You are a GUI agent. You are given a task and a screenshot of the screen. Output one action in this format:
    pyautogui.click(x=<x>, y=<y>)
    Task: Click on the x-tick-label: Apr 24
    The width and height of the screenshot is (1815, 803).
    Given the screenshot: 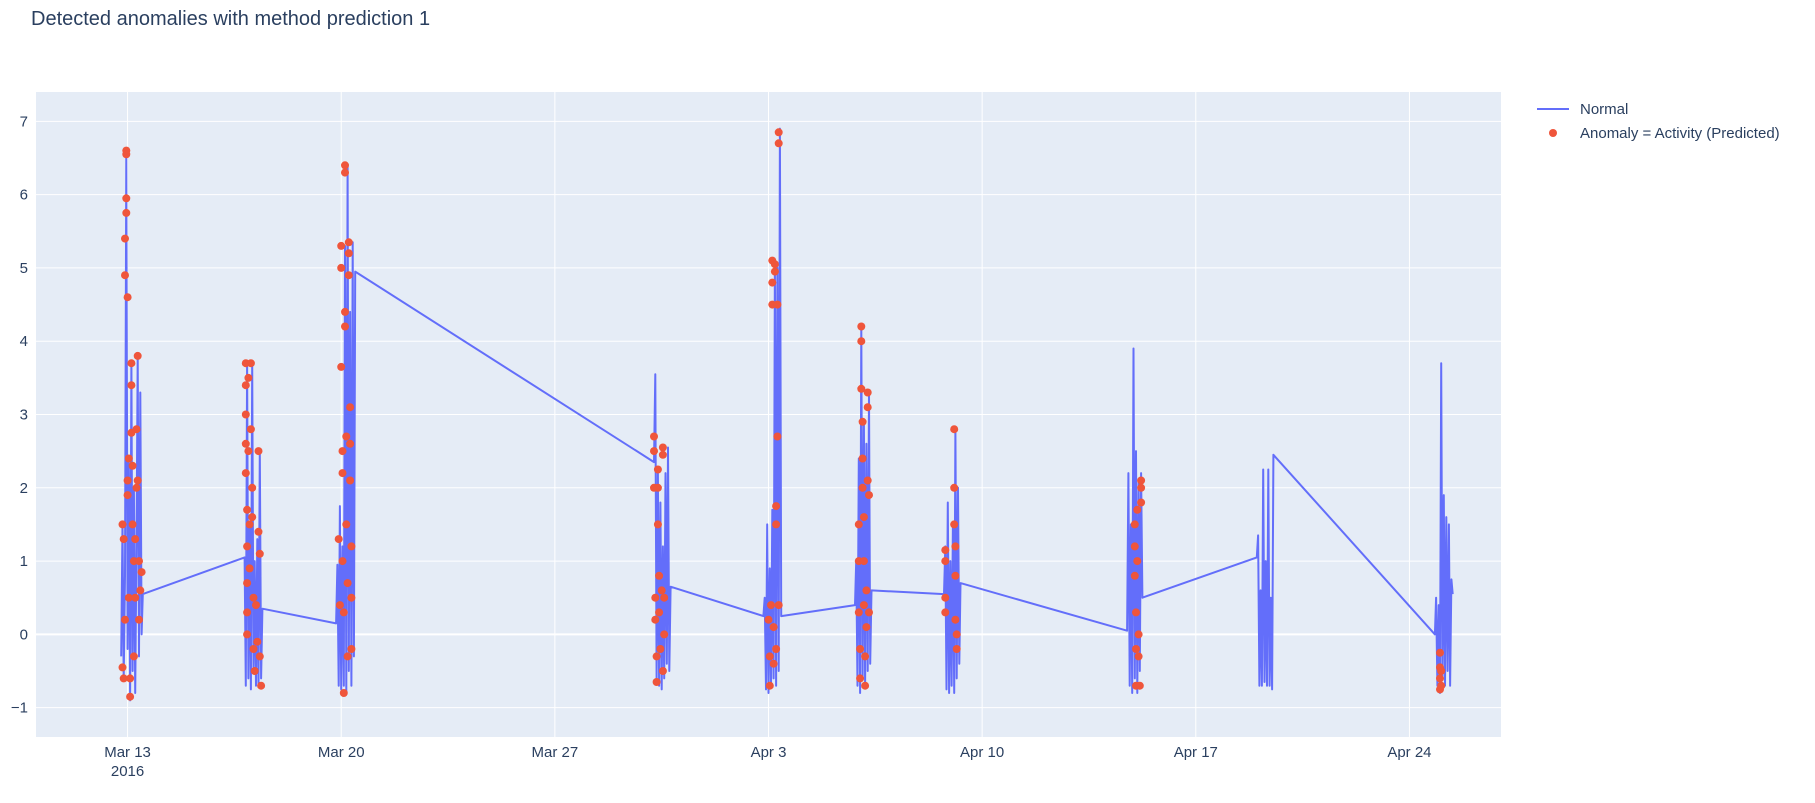 What is the action you would take?
    pyautogui.click(x=1409, y=752)
    